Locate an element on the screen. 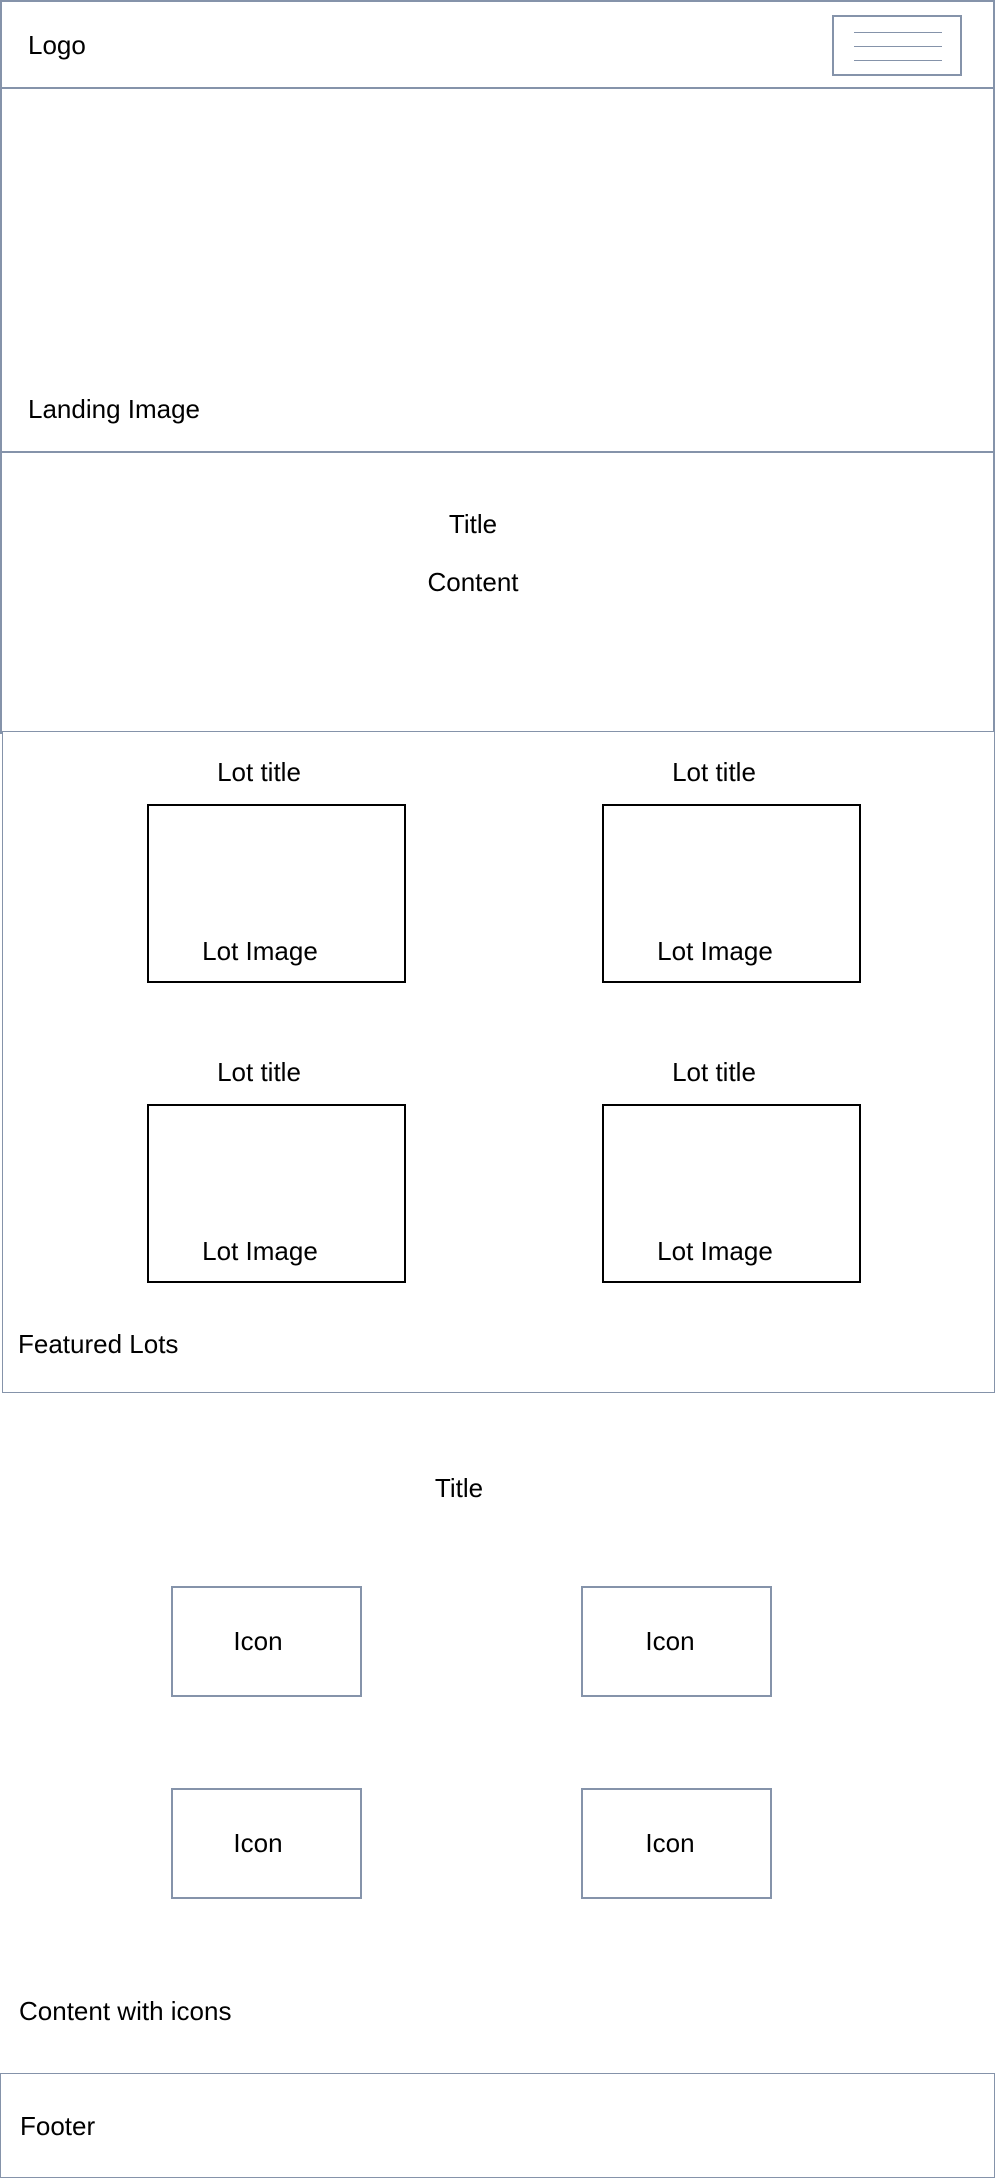  icons-section-title: Title is located at coordinates (459, 1488).